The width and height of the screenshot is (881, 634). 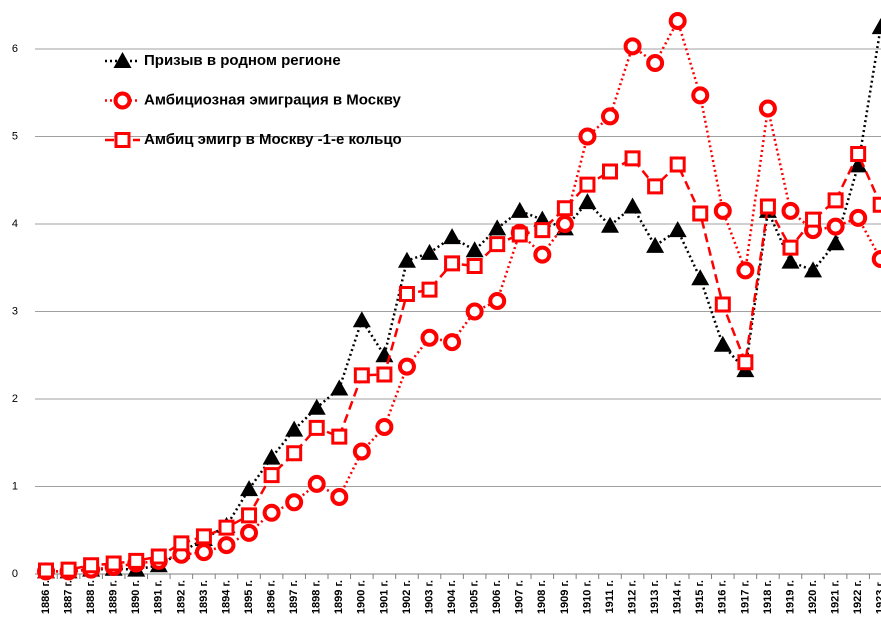 What do you see at coordinates (204, 597) in the screenshot?
I see `x-tick-label: 1893 г.` at bounding box center [204, 597].